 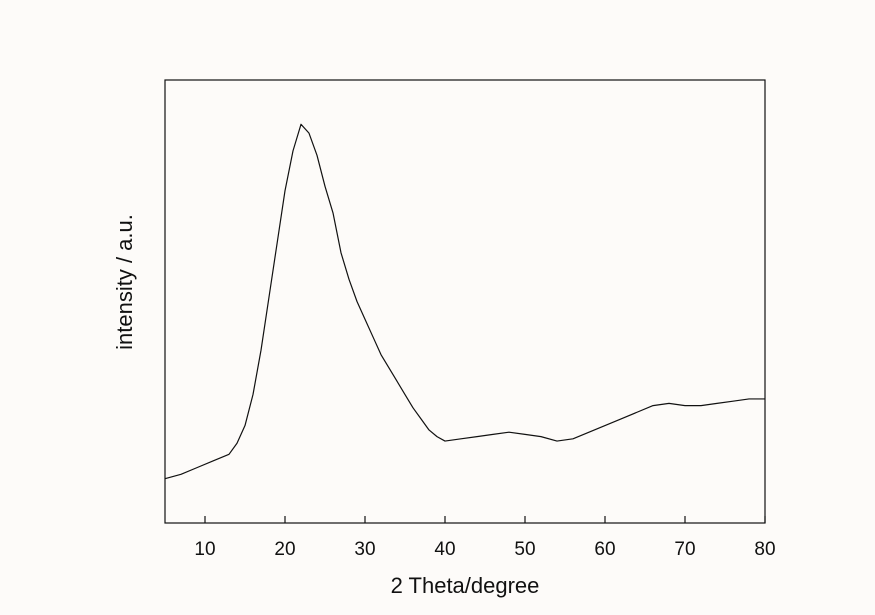 I want to click on x-tick-label: 10, so click(x=204, y=549).